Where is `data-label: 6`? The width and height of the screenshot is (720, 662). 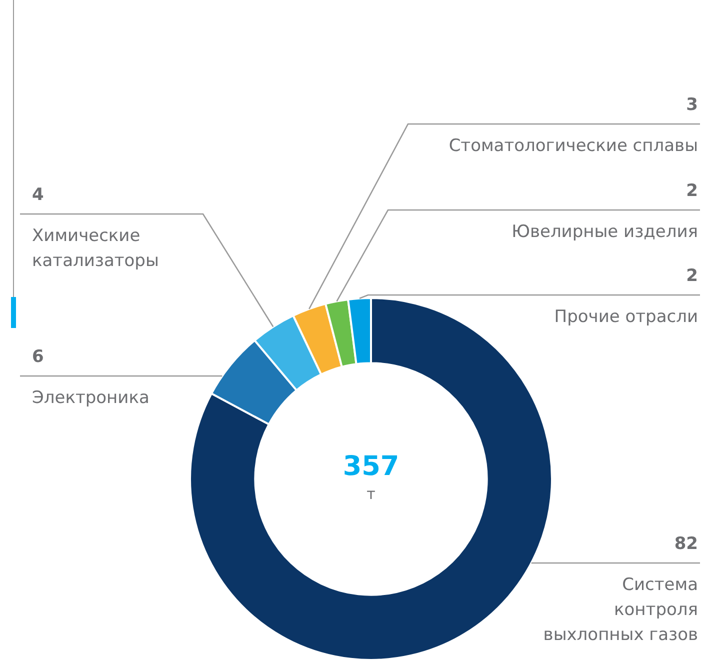
data-label: 6 is located at coordinates (38, 357).